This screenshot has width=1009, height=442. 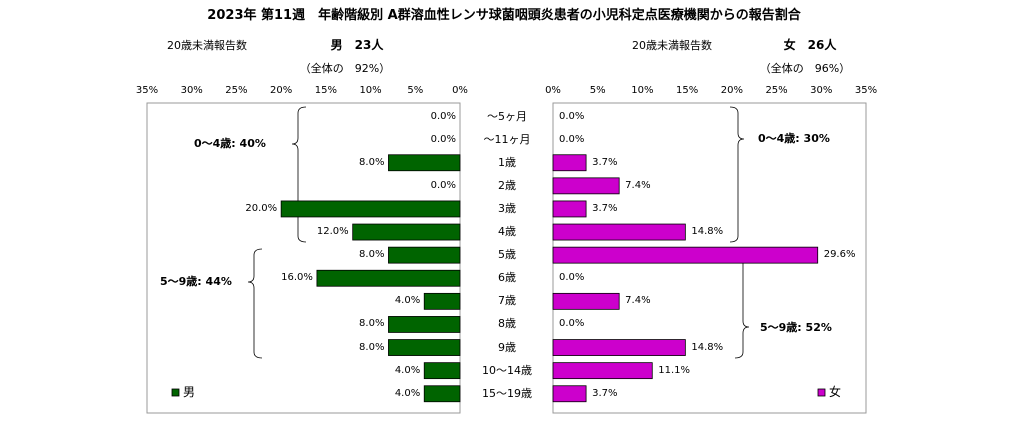 I want to click on male-under20-label: 20歳未満報告数, so click(x=207, y=45).